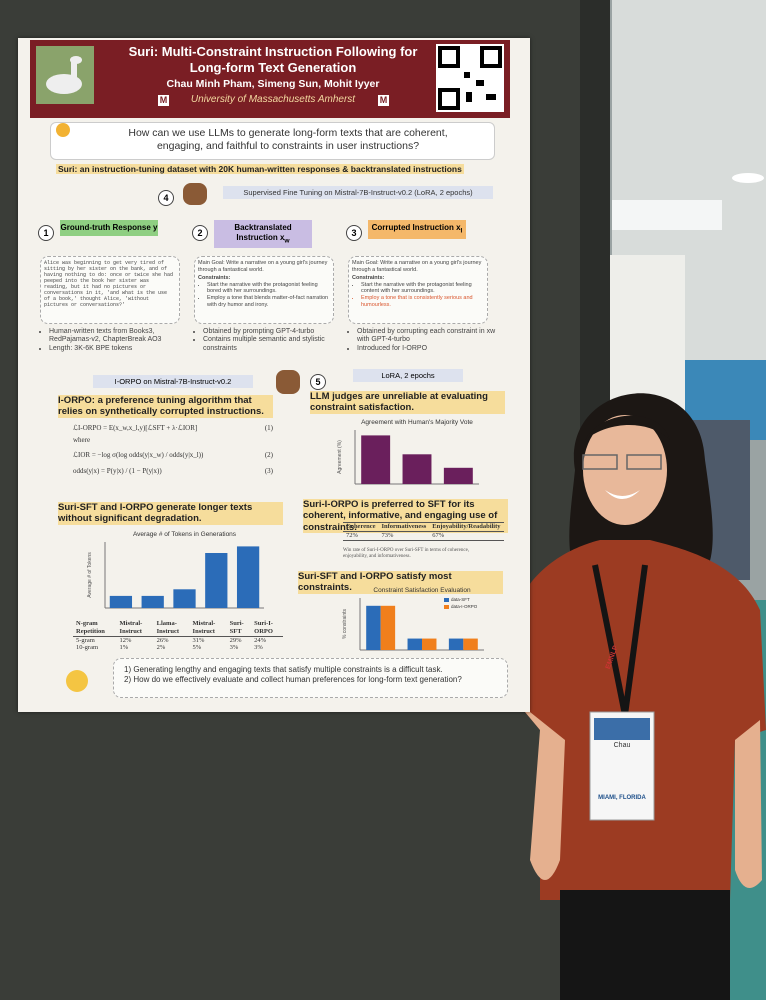  What do you see at coordinates (625, 470) in the screenshot?
I see `face` at bounding box center [625, 470].